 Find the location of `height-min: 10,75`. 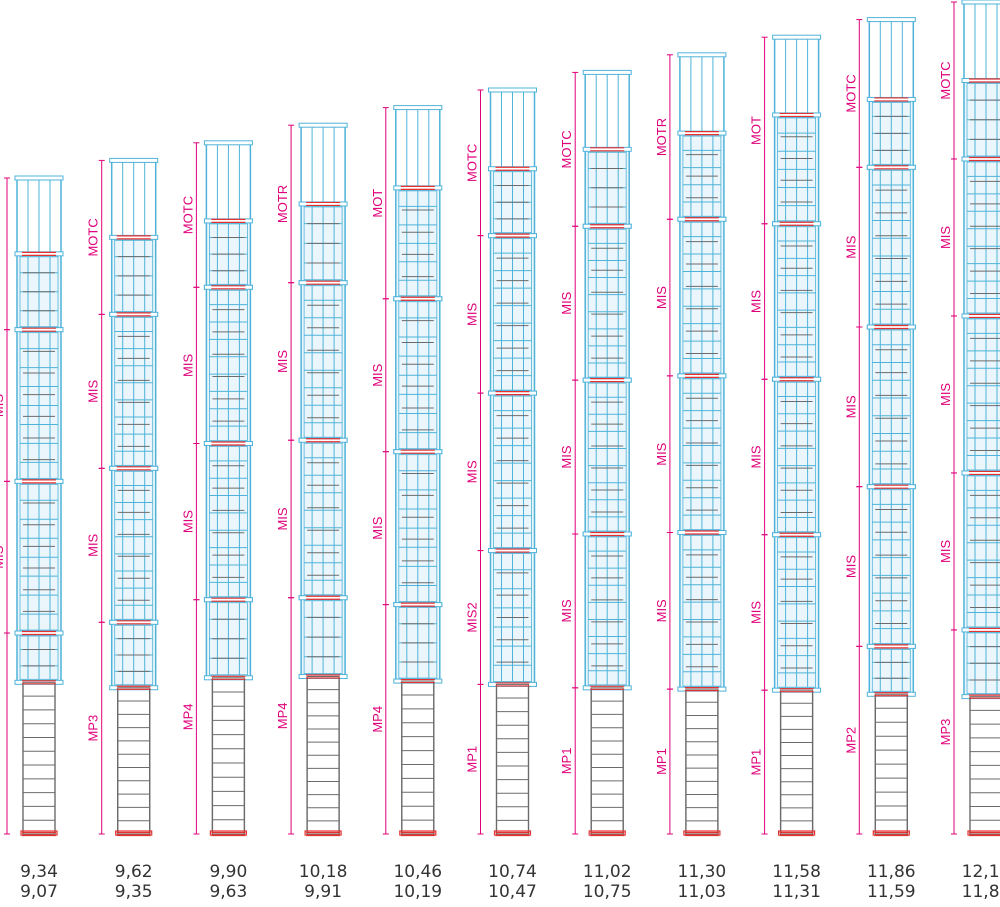

height-min: 10,75 is located at coordinates (607, 892).